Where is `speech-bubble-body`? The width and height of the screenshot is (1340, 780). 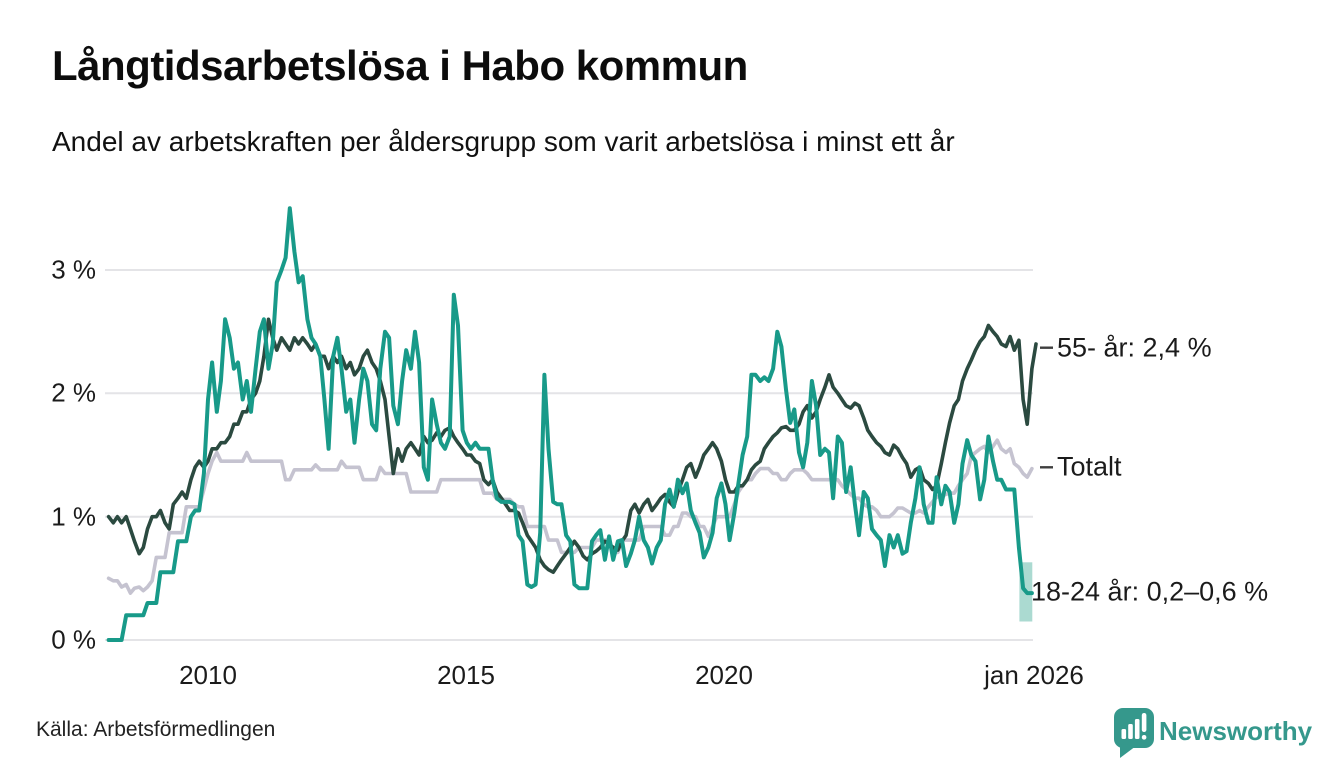 speech-bubble-body is located at coordinates (1134, 728).